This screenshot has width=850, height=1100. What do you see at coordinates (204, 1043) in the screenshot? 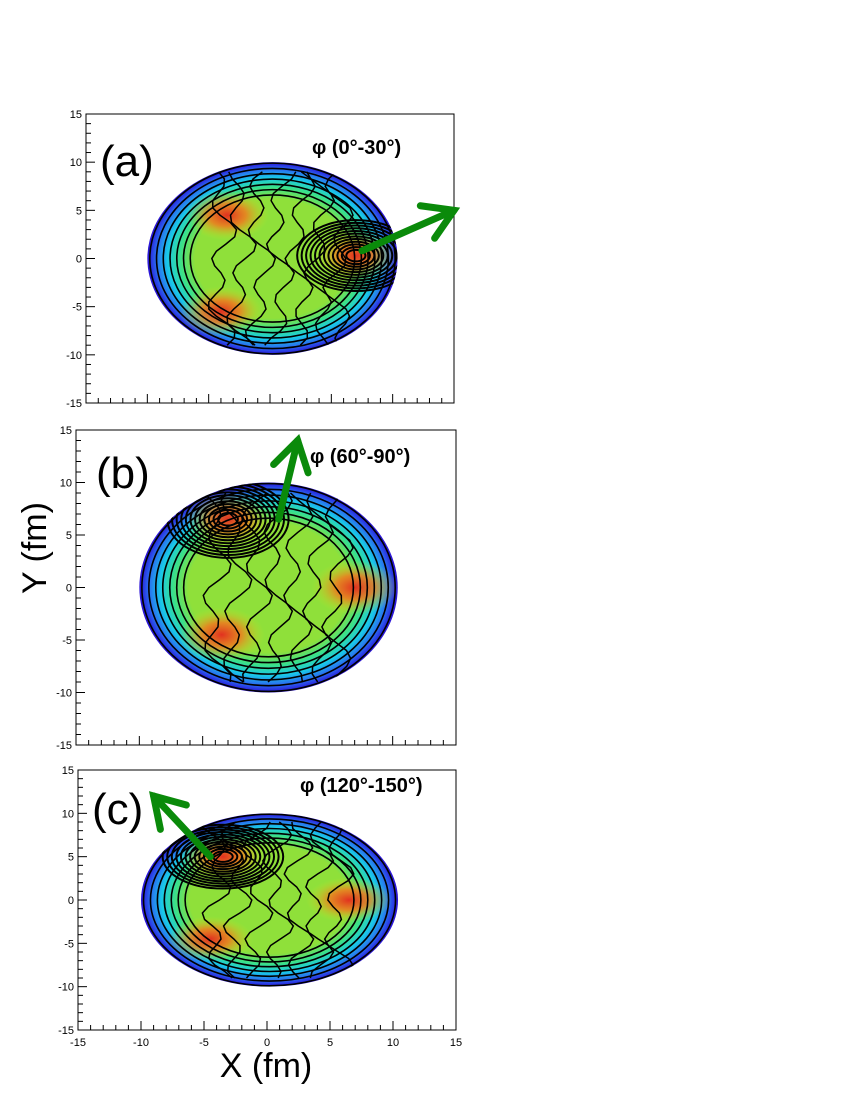
I see `x-tick-label: -5` at bounding box center [204, 1043].